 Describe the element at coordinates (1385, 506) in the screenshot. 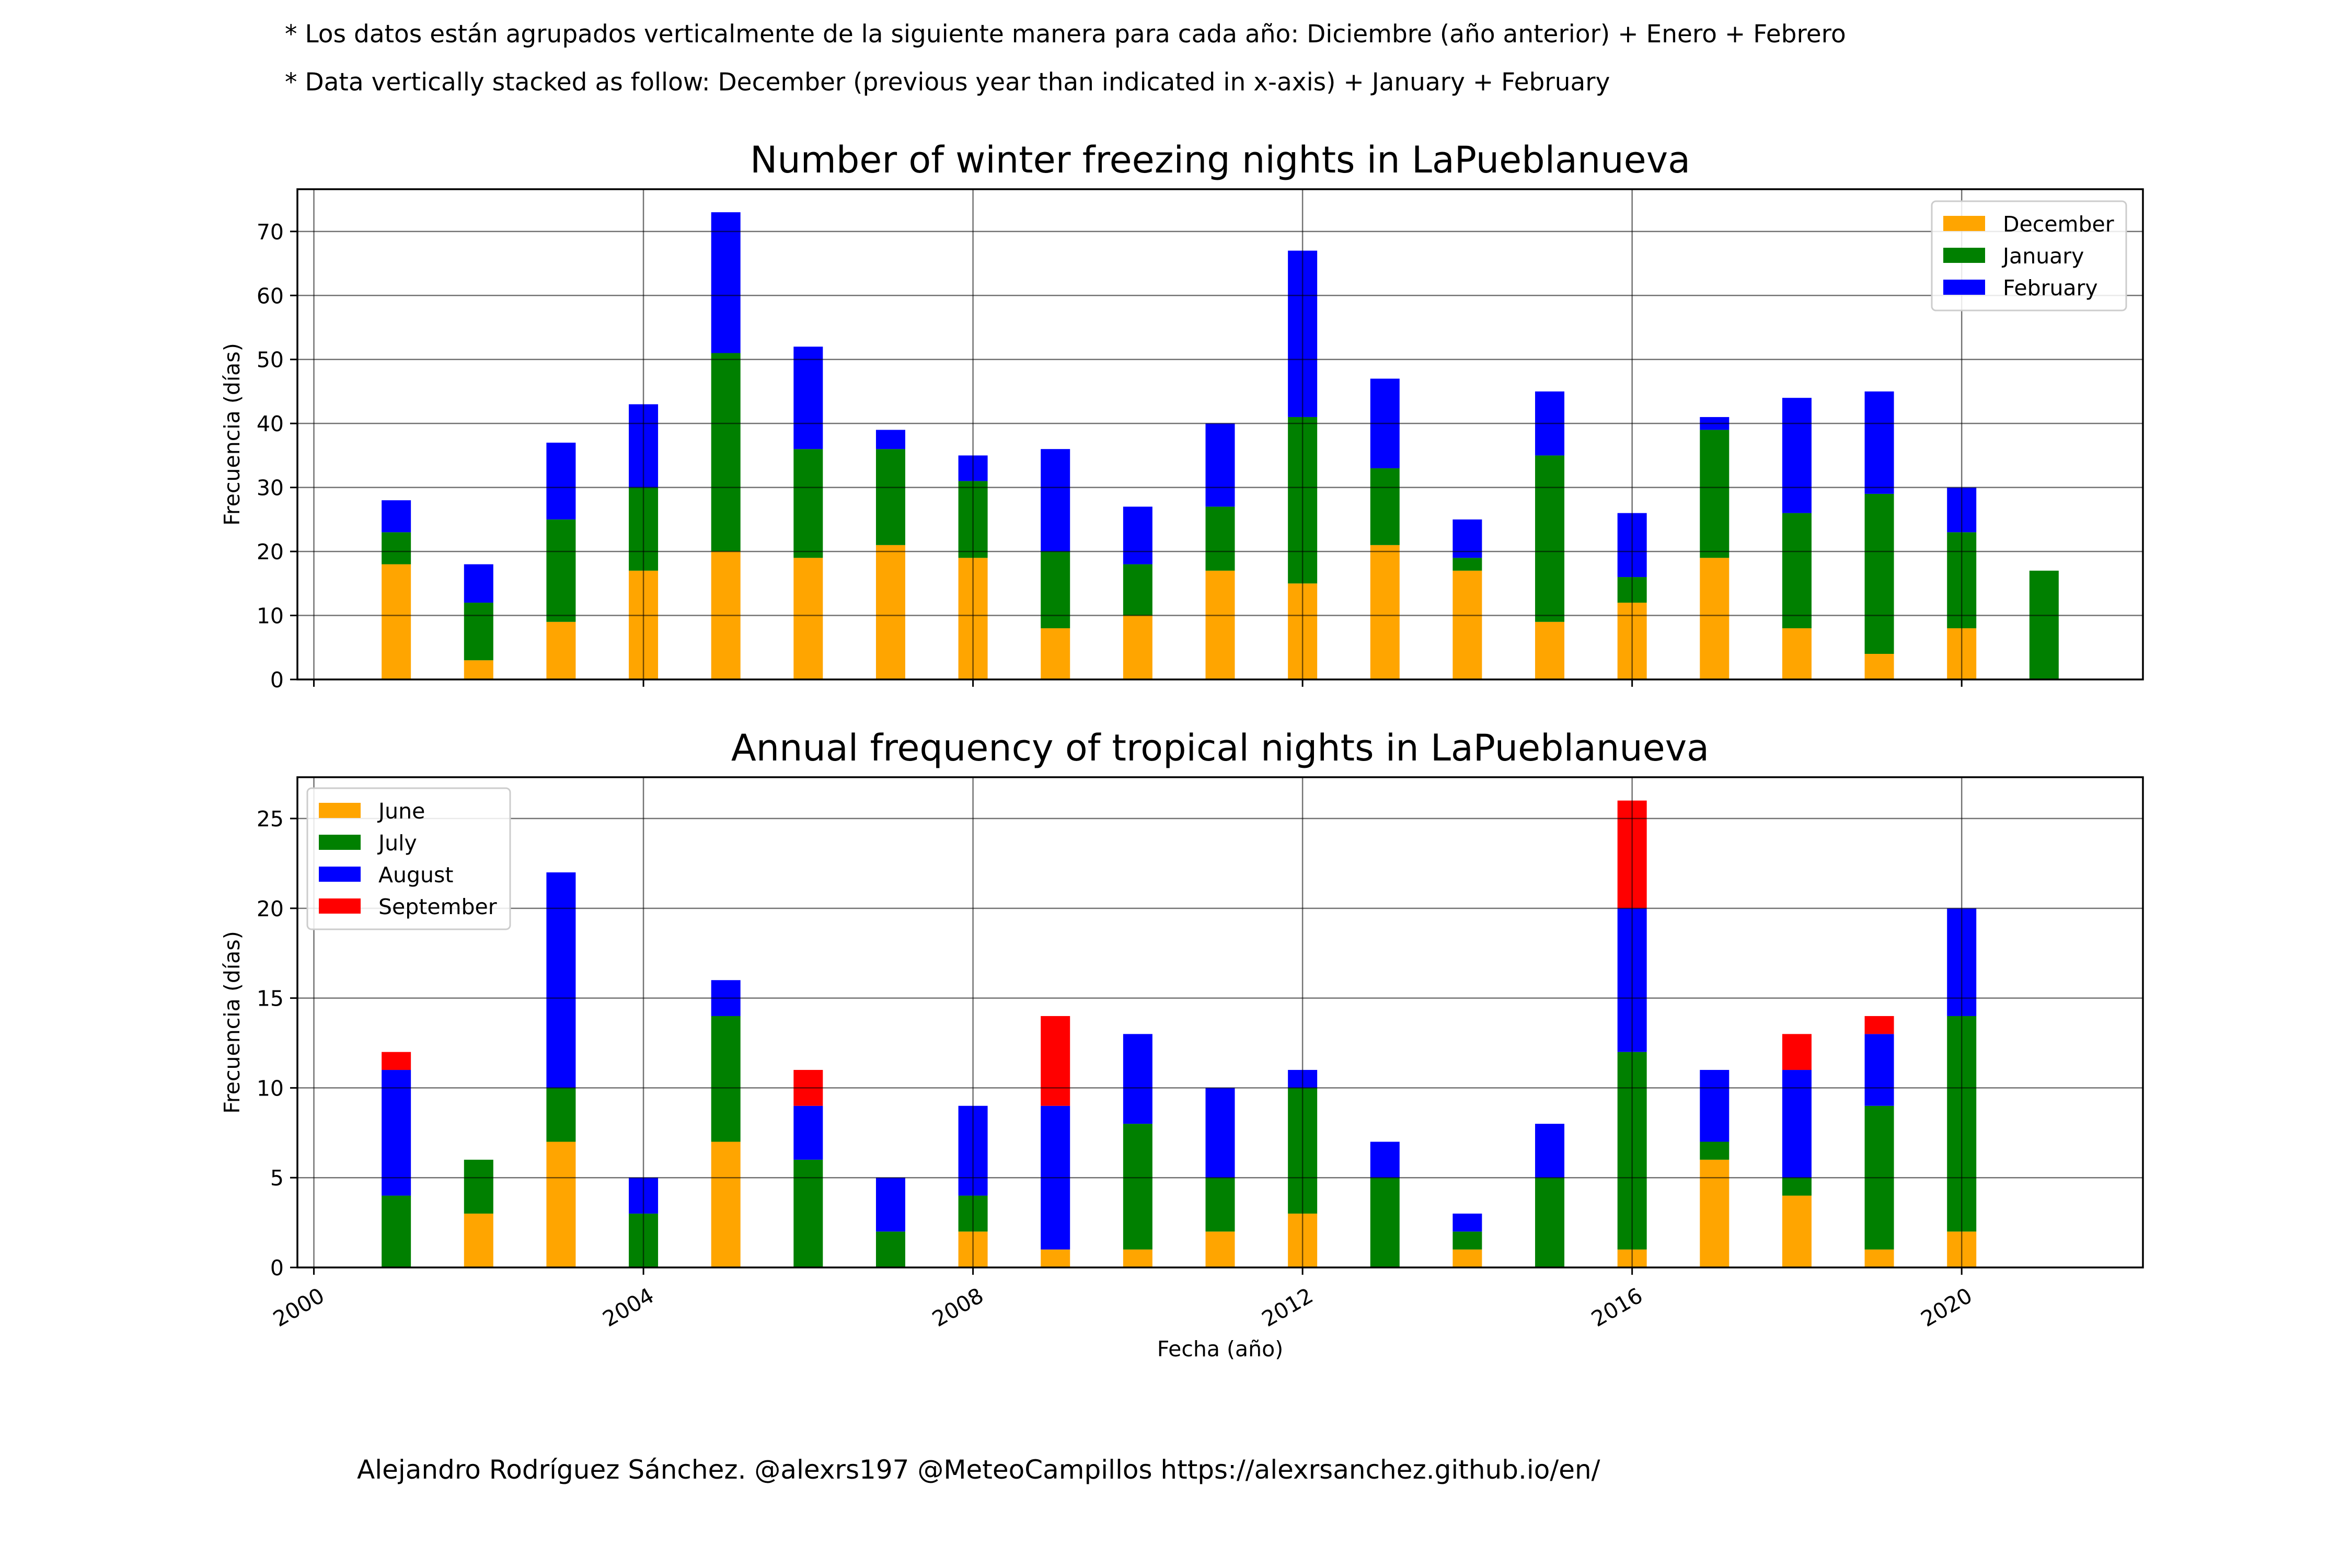

I see `bar-january-2013` at that location.